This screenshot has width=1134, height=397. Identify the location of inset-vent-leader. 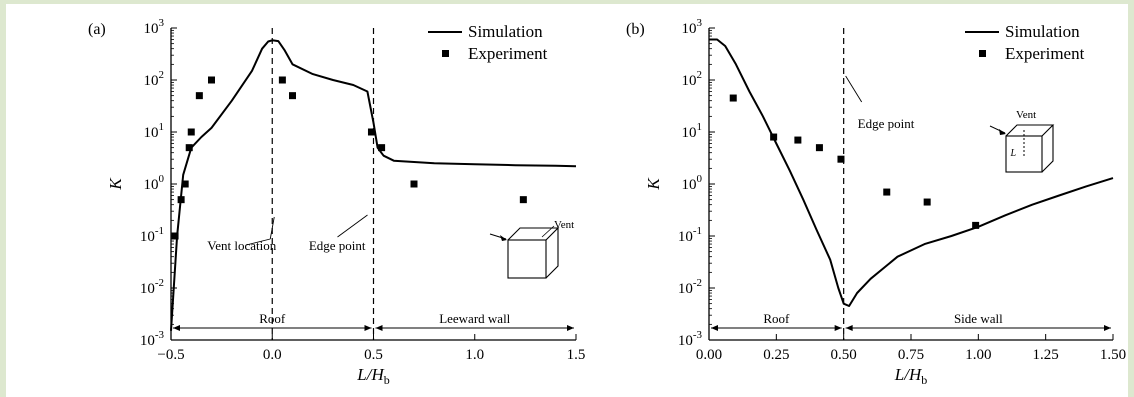
(548, 231).